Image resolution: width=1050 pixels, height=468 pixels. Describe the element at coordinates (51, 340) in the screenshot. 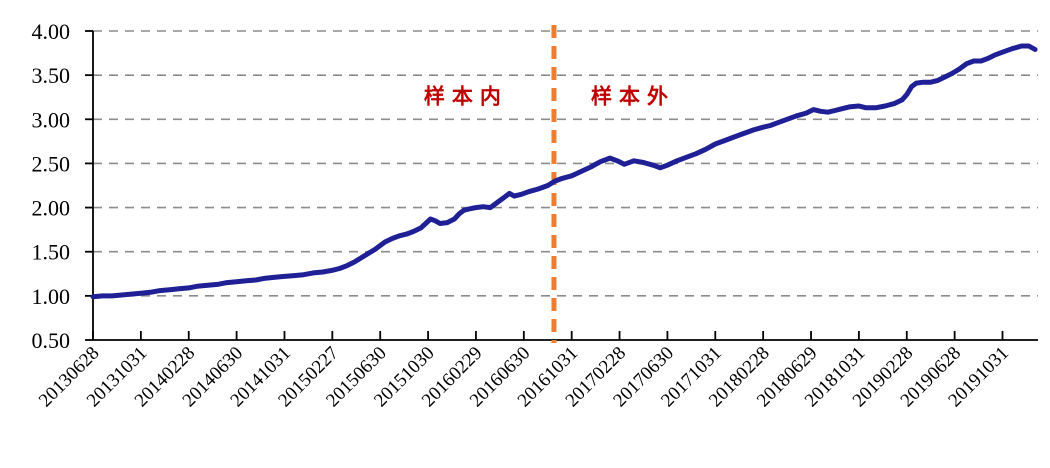

I see `y-axis-label: 0.50` at that location.